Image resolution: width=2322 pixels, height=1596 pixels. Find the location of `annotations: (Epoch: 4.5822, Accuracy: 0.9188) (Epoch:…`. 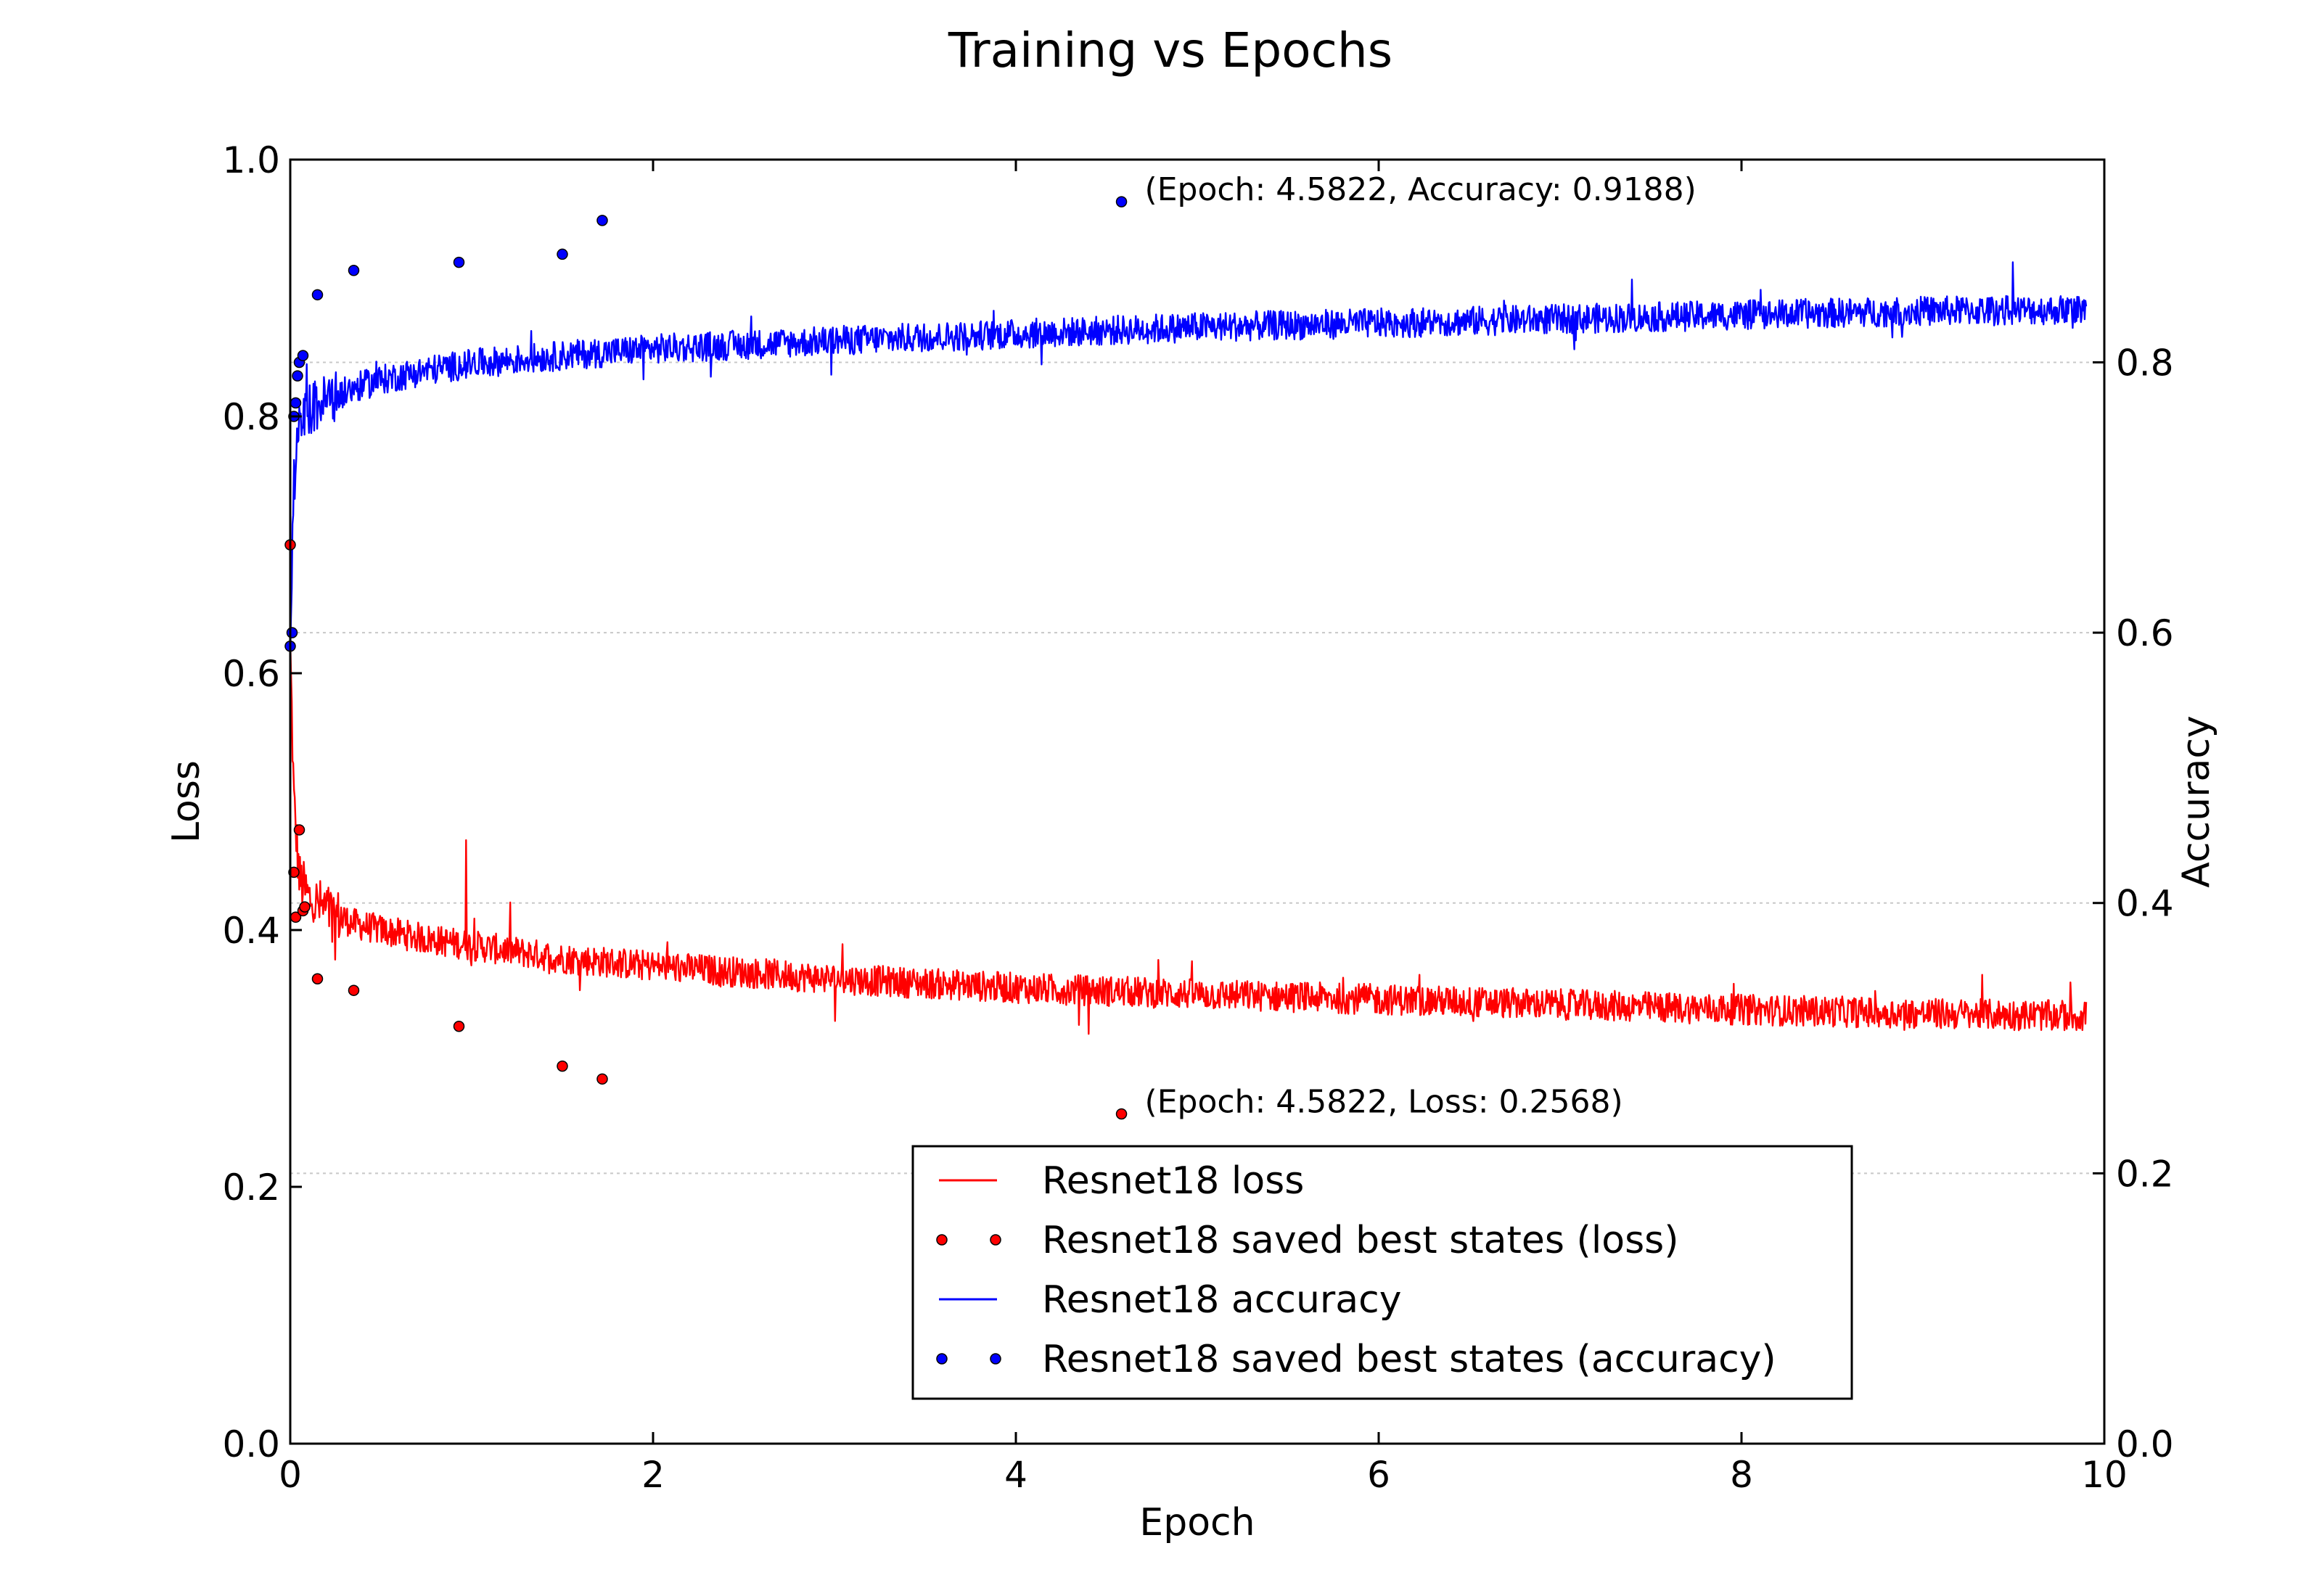

annotations: (Epoch: 4.5822, Accuracy: 0.9188) (Epoch:… is located at coordinates (1421, 645).